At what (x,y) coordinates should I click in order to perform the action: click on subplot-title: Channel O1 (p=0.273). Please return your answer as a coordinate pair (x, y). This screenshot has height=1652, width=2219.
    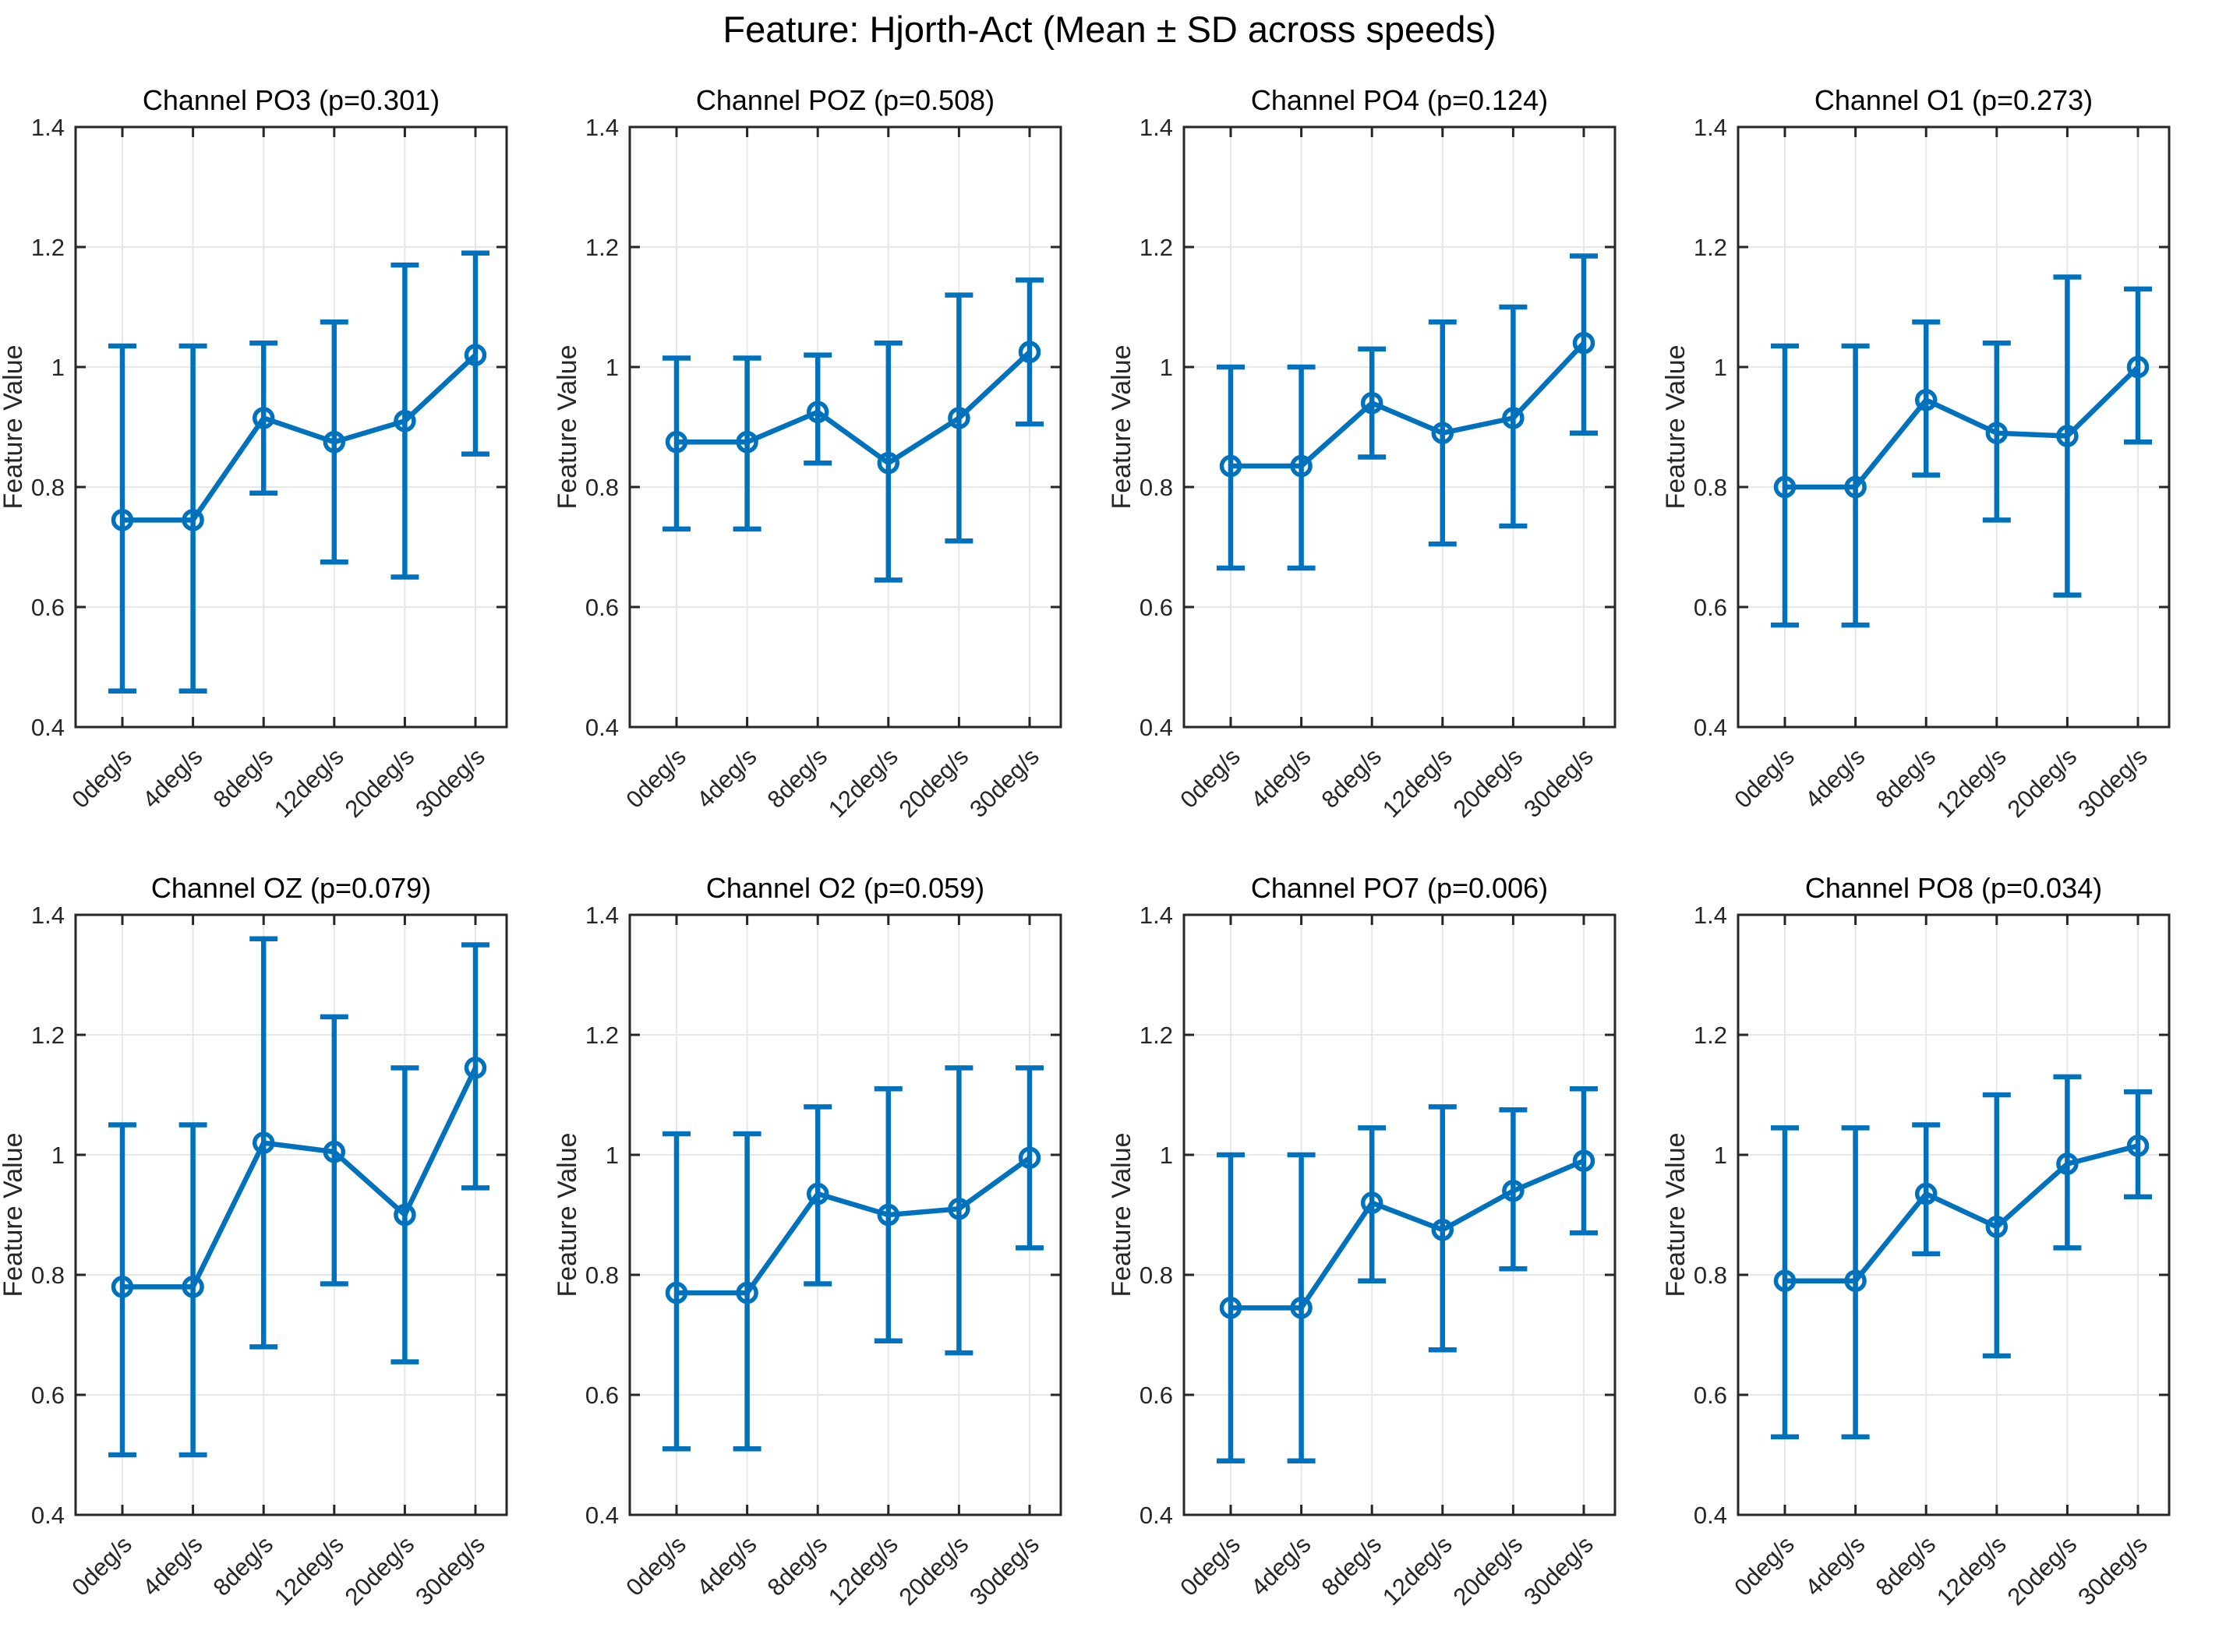
    Looking at the image, I should click on (1954, 100).